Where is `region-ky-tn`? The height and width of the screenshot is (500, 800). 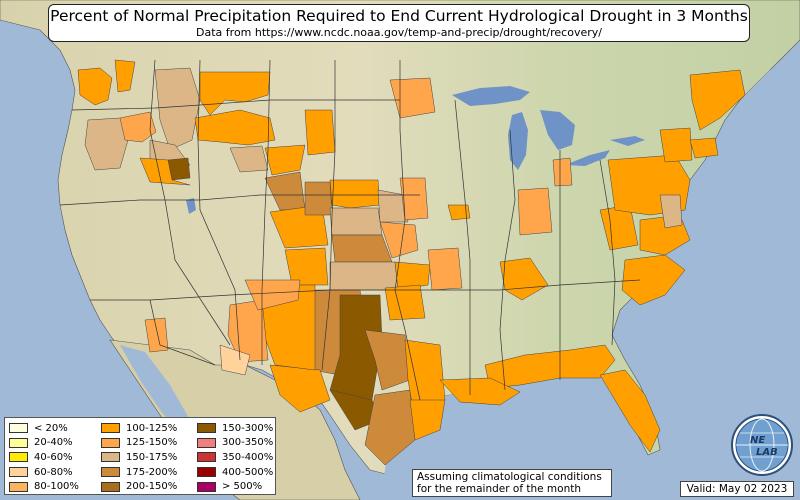
region-ky-tn is located at coordinates (524, 279).